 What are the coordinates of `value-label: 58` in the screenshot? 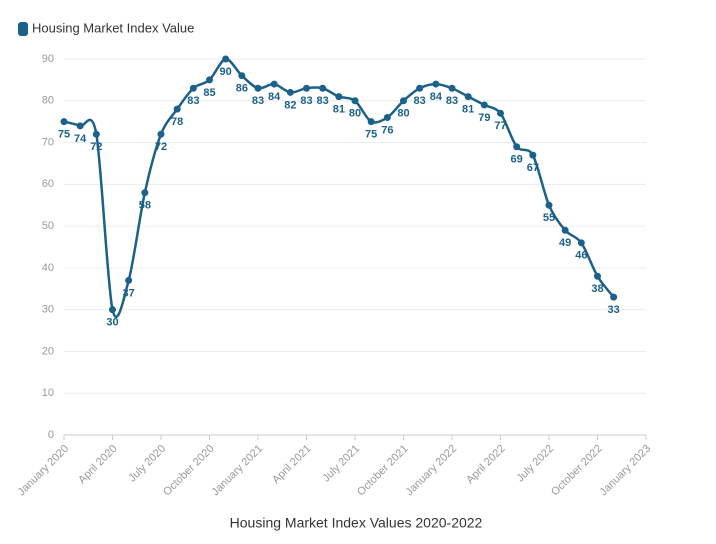 It's located at (145, 206).